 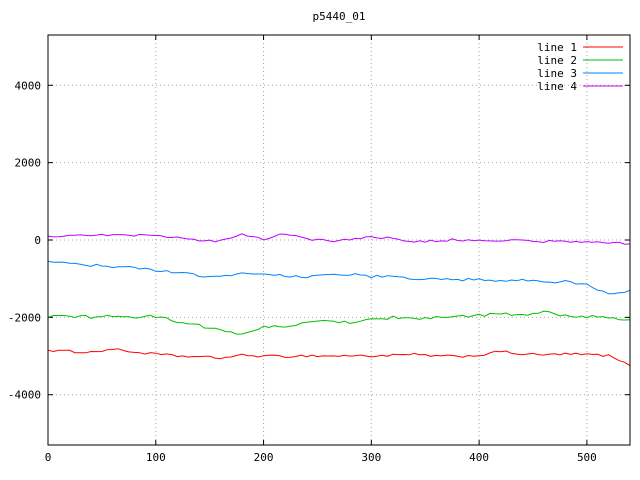 What do you see at coordinates (557, 47) in the screenshot?
I see `legend-label-line1: line 1` at bounding box center [557, 47].